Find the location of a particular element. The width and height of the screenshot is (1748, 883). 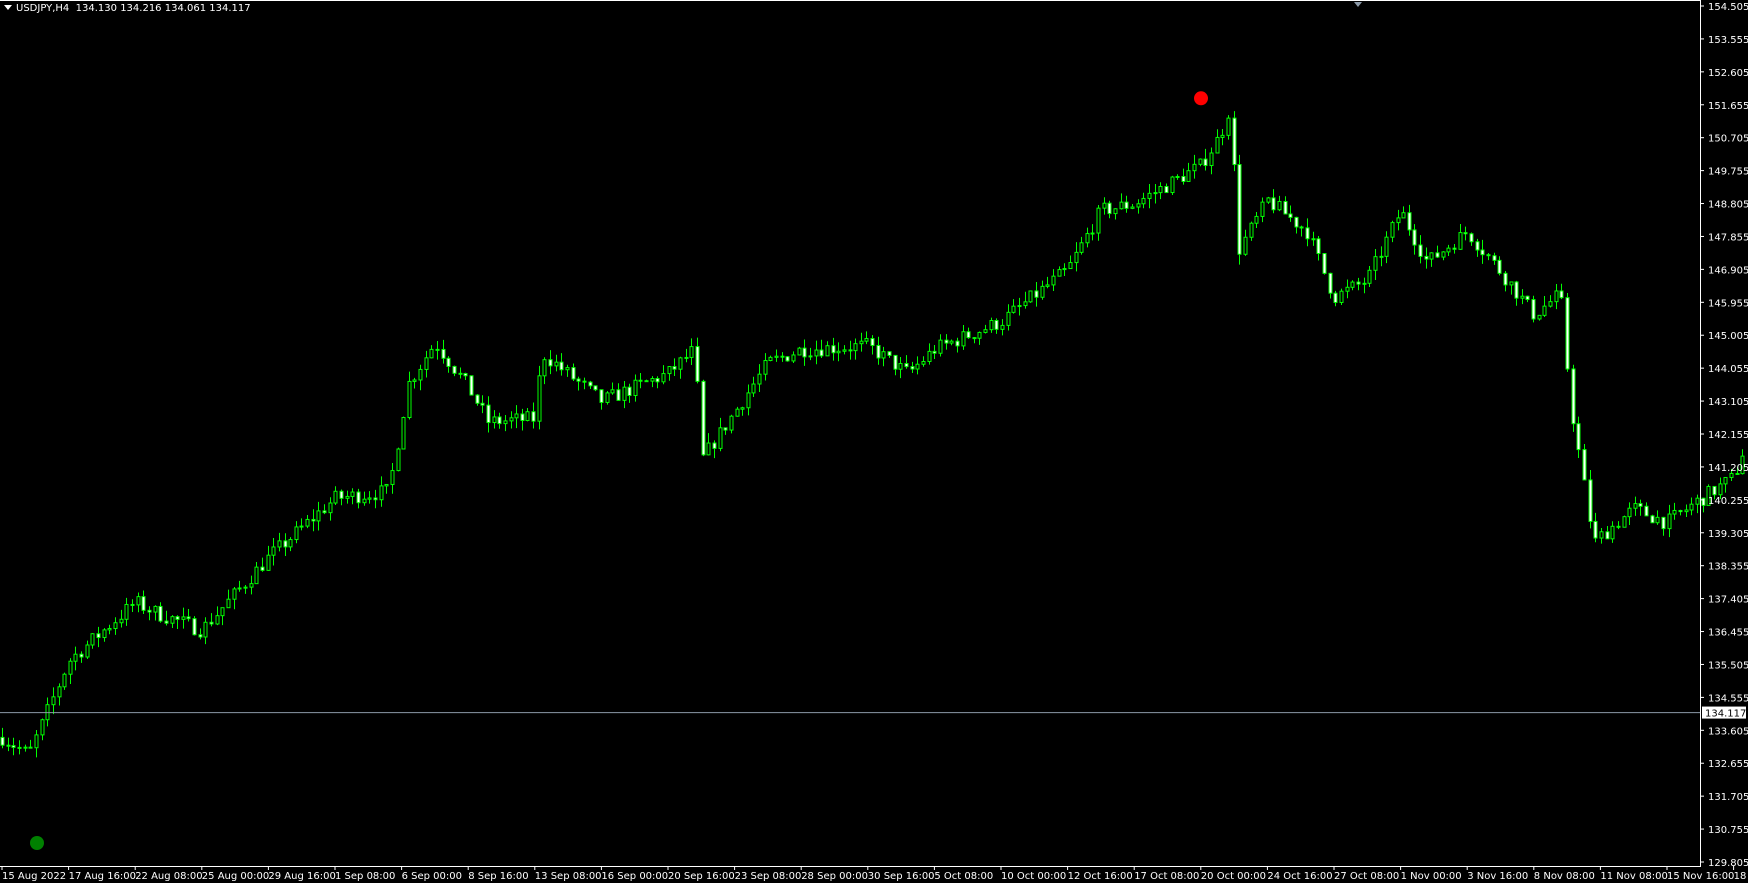

time-tick-label: 16 Sep 00:00 is located at coordinates (634, 876).